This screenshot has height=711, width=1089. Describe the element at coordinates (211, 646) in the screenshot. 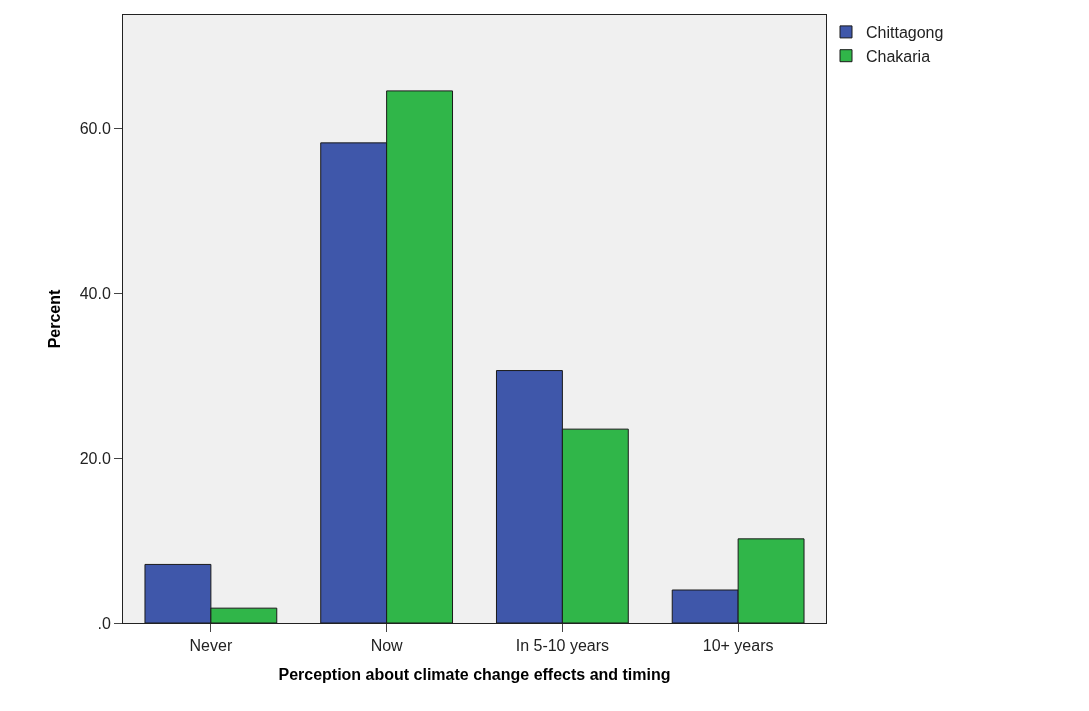

I see `x-tick-label: Never` at that location.